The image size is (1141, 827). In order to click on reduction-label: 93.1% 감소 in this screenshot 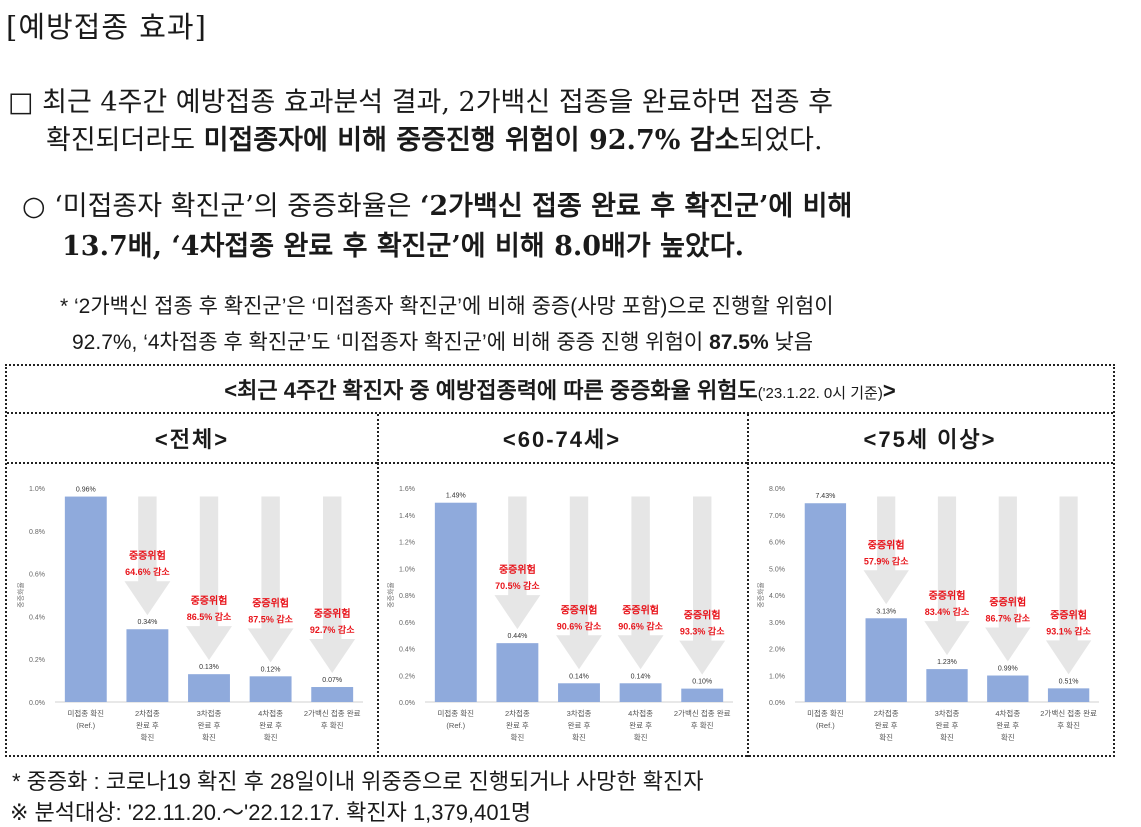, I will do `click(1068, 630)`.